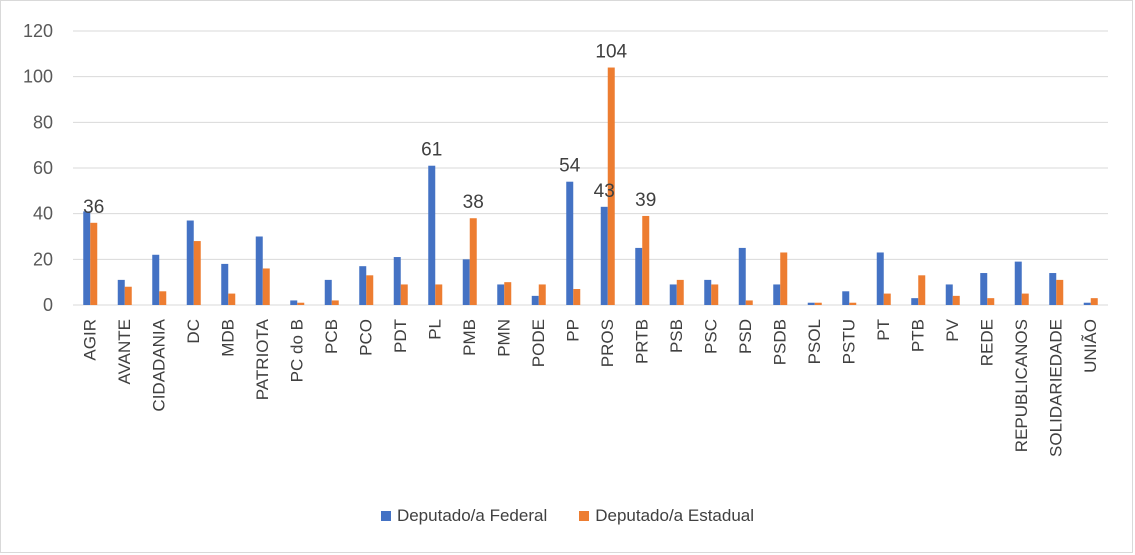 Image resolution: width=1135 pixels, height=555 pixels. What do you see at coordinates (567, 516) in the screenshot?
I see `legend: Deputado/a Federal Deputado/a Estadual` at bounding box center [567, 516].